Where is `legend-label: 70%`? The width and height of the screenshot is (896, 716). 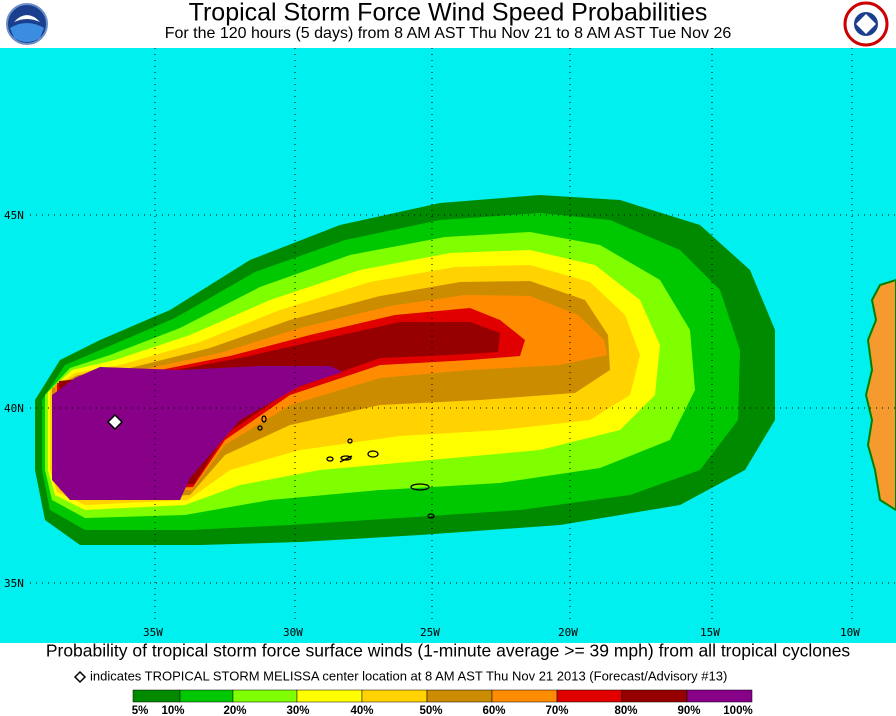
legend-label: 70% is located at coordinates (556, 710).